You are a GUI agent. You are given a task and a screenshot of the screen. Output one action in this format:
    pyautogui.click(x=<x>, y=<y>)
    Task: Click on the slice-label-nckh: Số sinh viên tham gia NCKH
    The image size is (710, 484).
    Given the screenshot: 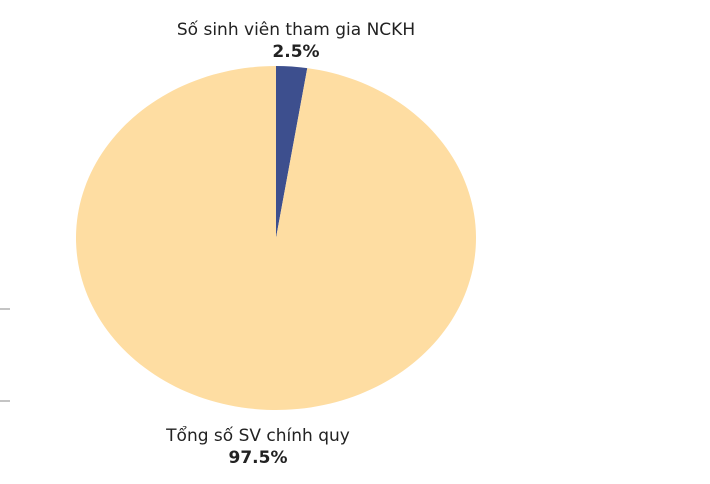 What is the action you would take?
    pyautogui.click(x=296, y=29)
    